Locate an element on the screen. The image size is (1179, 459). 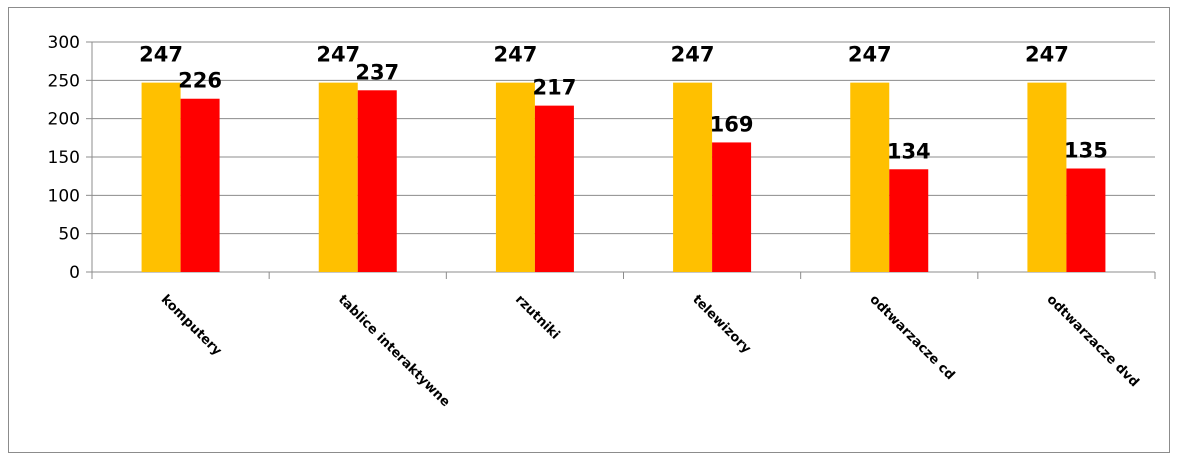
x-category-label: odtwarzacze dvd is located at coordinates (1093, 341).